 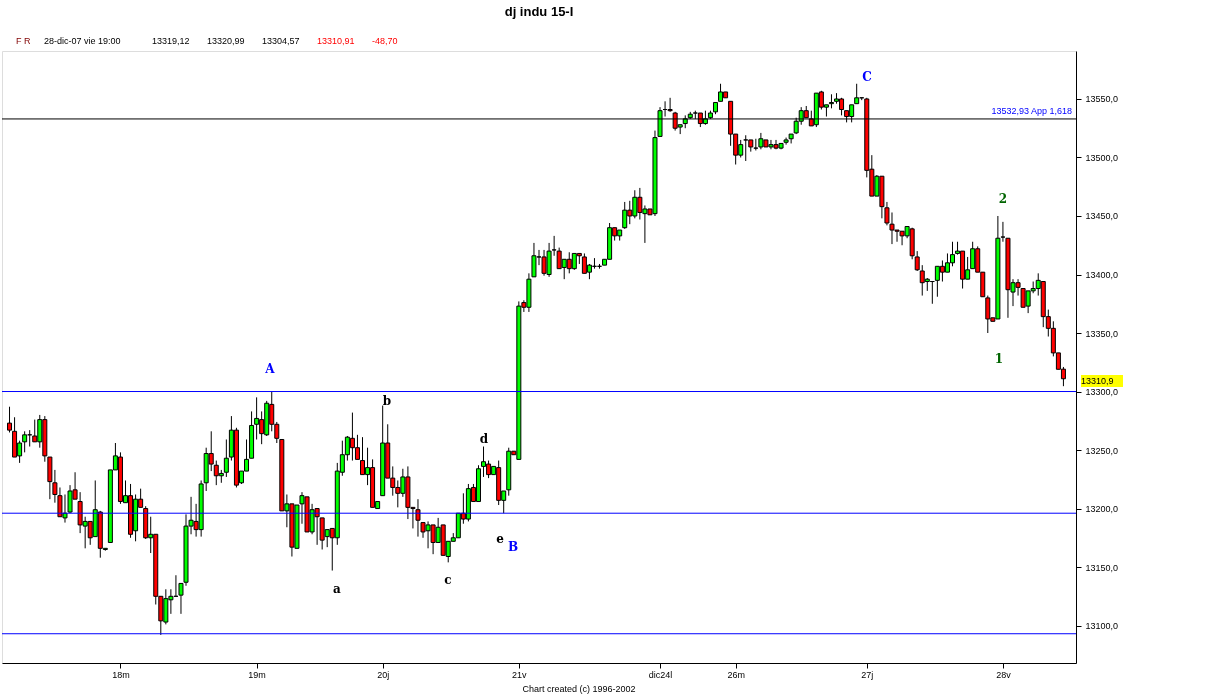 What do you see at coordinates (281, 41) in the screenshot?
I see `text: 13304,57` at bounding box center [281, 41].